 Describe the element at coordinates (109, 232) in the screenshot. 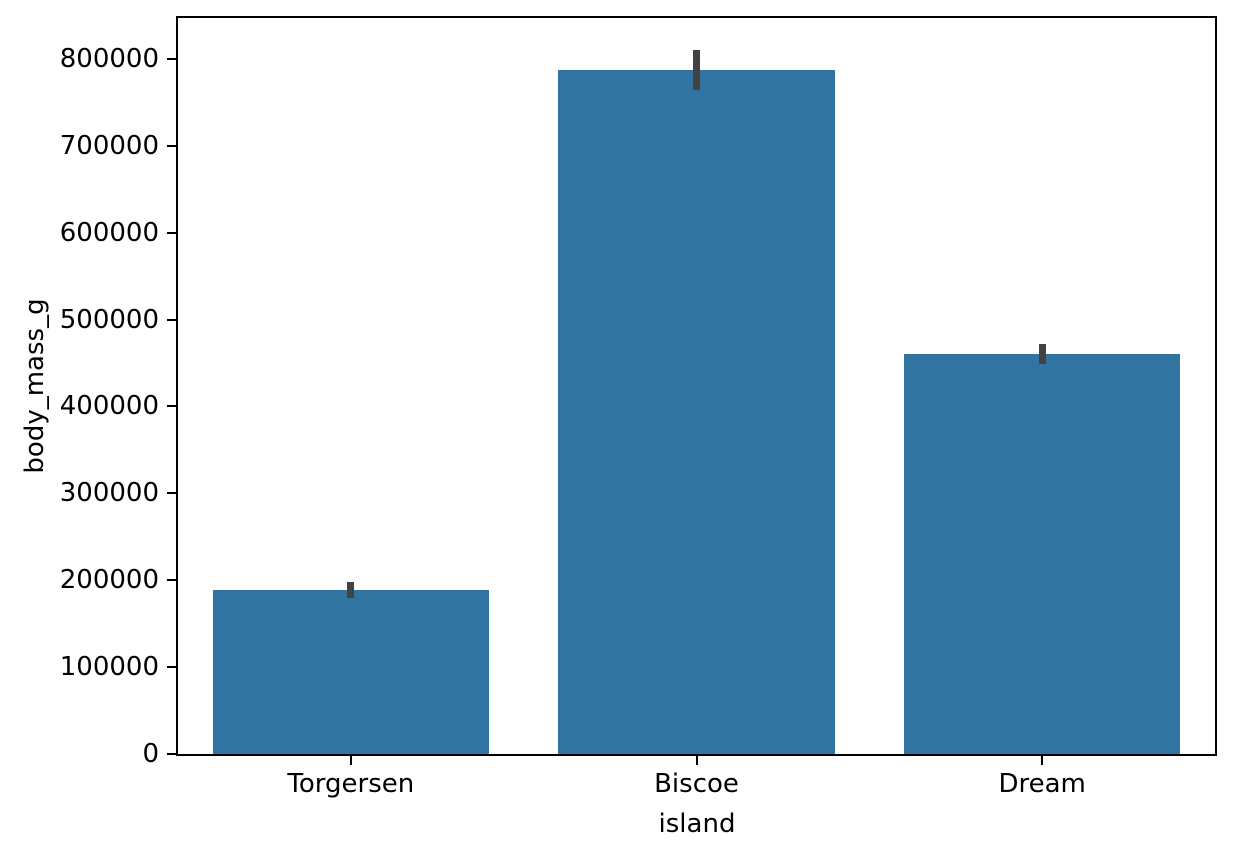

I see `y-tick-label-600000: 600000` at that location.